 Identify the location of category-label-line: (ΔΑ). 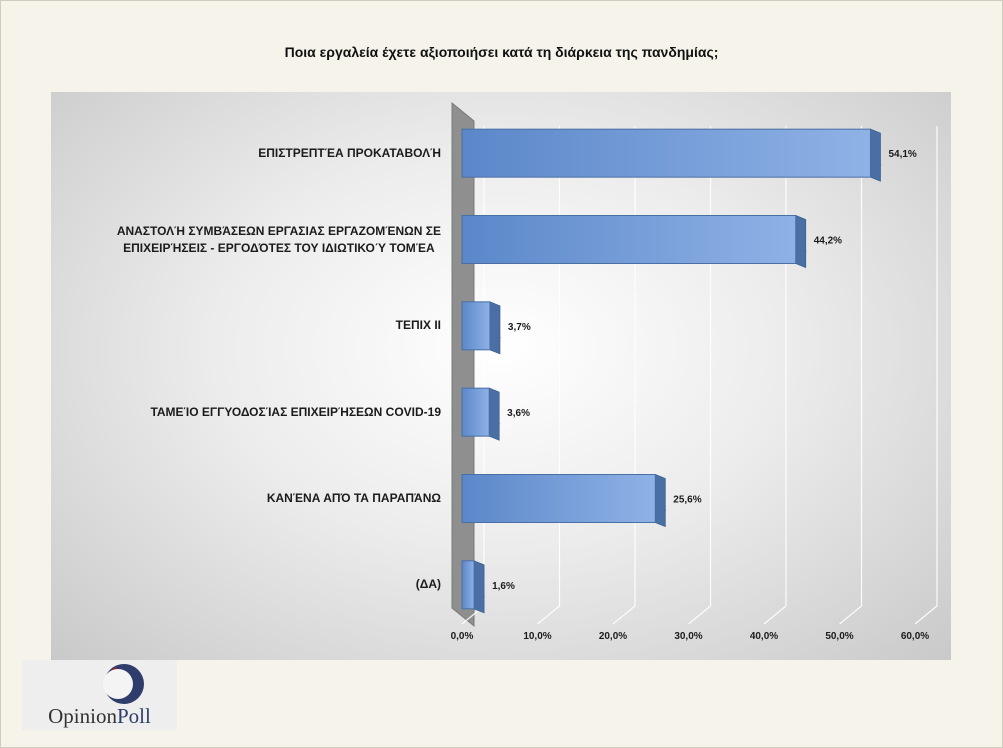
(428, 584).